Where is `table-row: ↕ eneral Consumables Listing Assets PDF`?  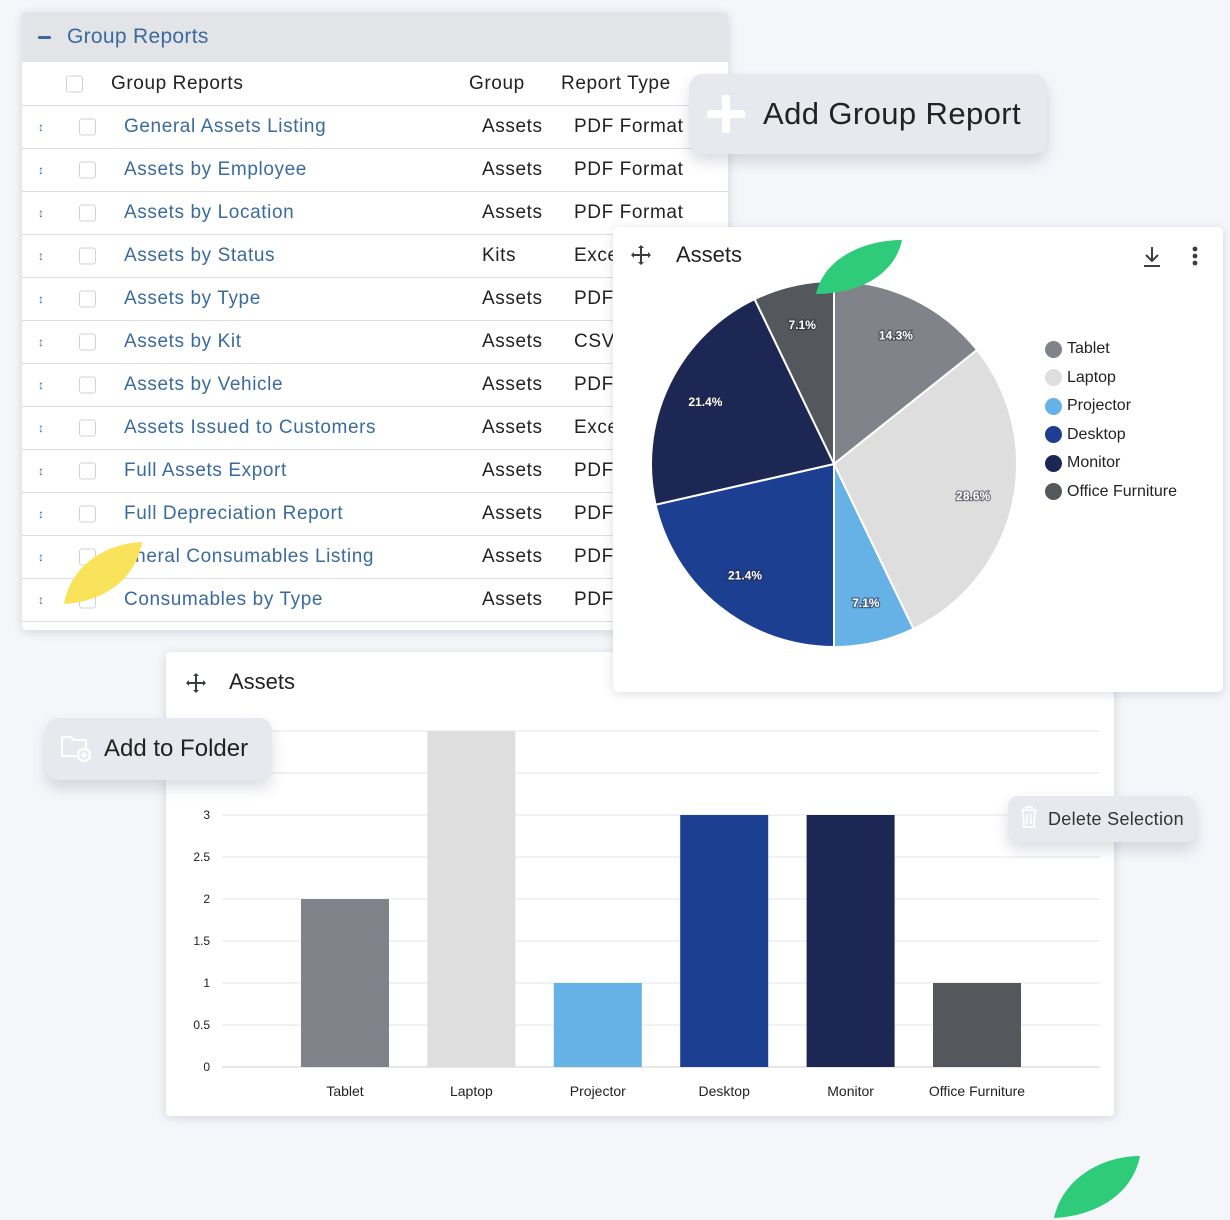
table-row: ↕ eneral Consumables Listing Assets PDF is located at coordinates (375, 557).